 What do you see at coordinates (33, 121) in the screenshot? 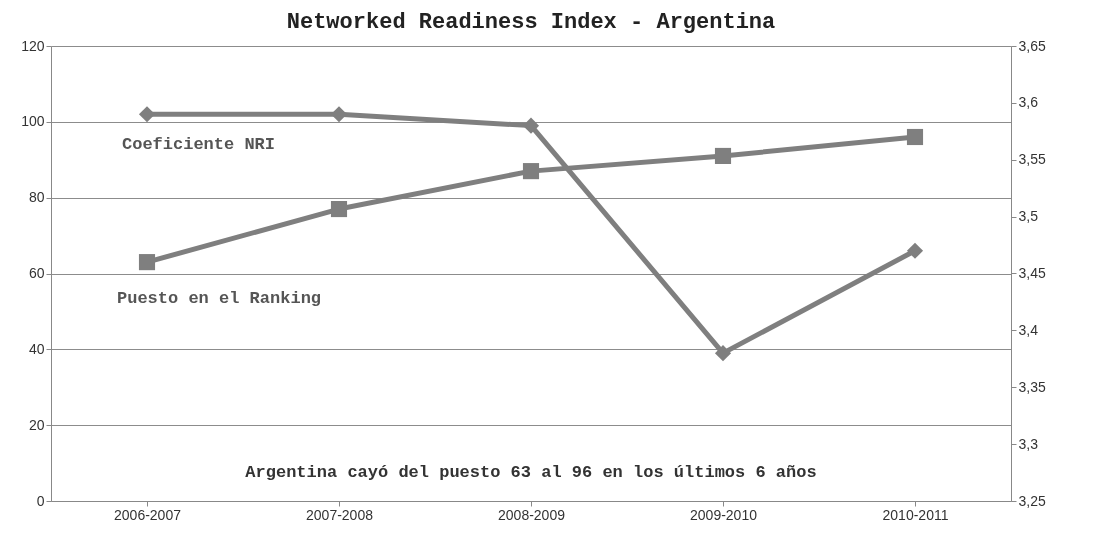
I see `y-tick-label: 100` at bounding box center [33, 121].